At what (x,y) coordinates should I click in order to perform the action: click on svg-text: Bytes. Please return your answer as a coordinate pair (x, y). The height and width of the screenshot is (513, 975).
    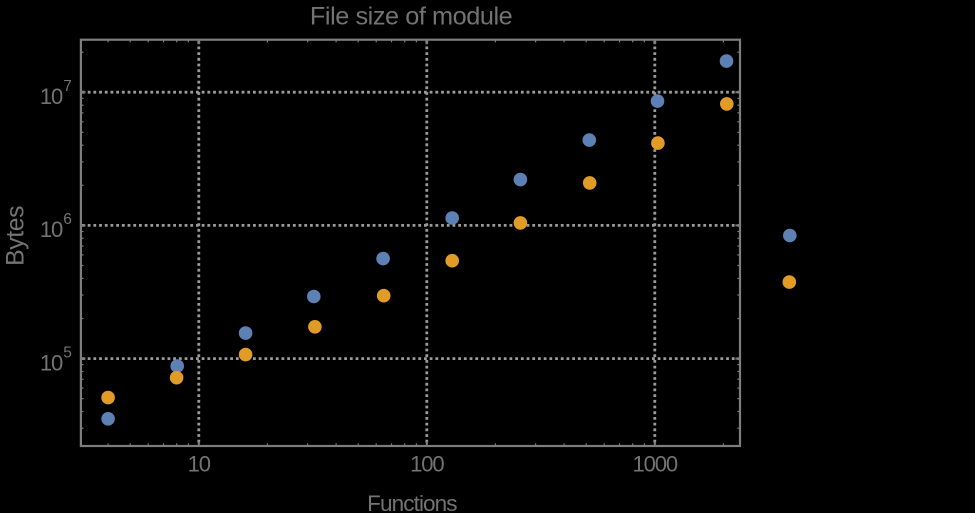
    Looking at the image, I should click on (15, 236).